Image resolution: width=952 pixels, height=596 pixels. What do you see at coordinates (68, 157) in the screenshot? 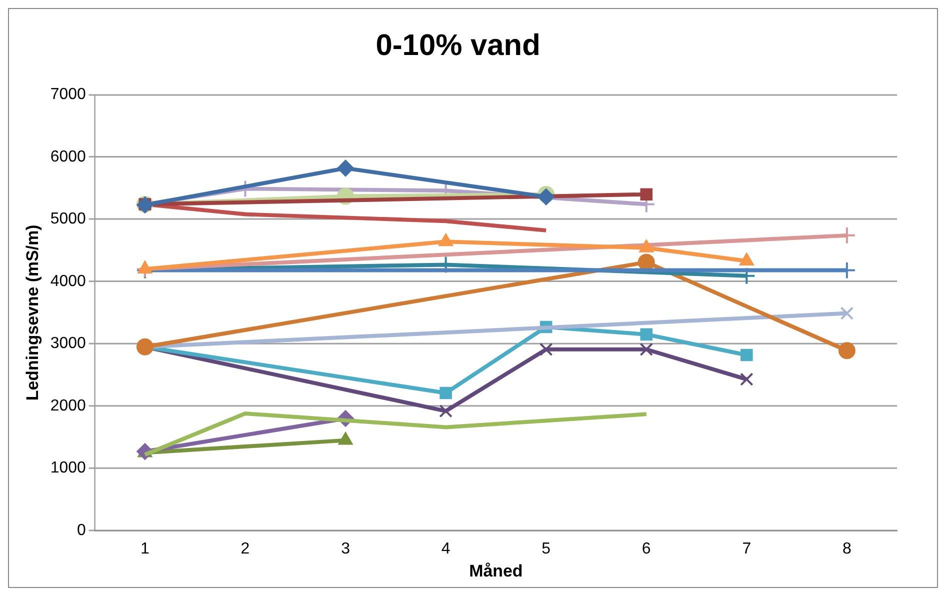
I see `y-tick-label: 6000` at bounding box center [68, 157].